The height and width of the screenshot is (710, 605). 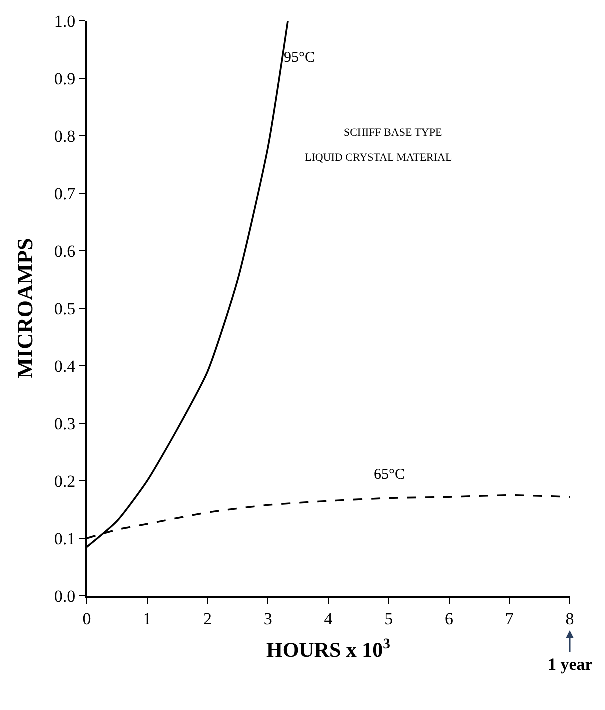 I want to click on annotation: SCHIFF BASE TYPE, so click(x=393, y=133).